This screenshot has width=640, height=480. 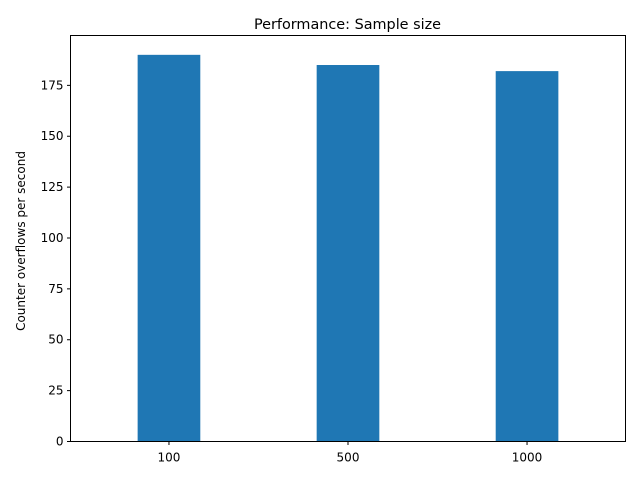 I want to click on y-tick-label: 0, so click(x=60, y=442).